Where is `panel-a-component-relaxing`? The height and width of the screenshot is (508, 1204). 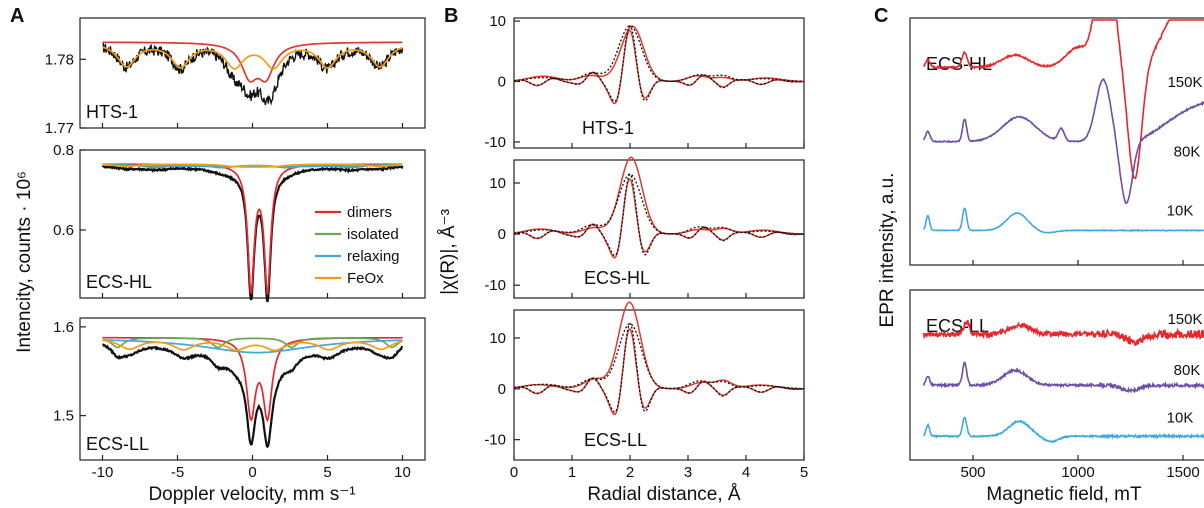
panel-a-component-relaxing is located at coordinates (252, 166).